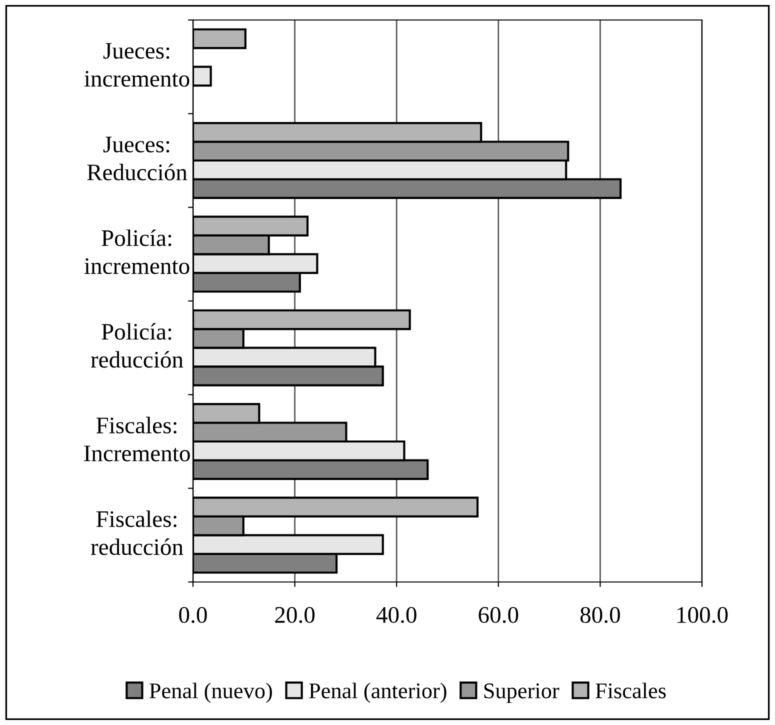 Image resolution: width=775 pixels, height=725 pixels. What do you see at coordinates (600, 615) in the screenshot?
I see `x-tick-label: 80.0` at bounding box center [600, 615].